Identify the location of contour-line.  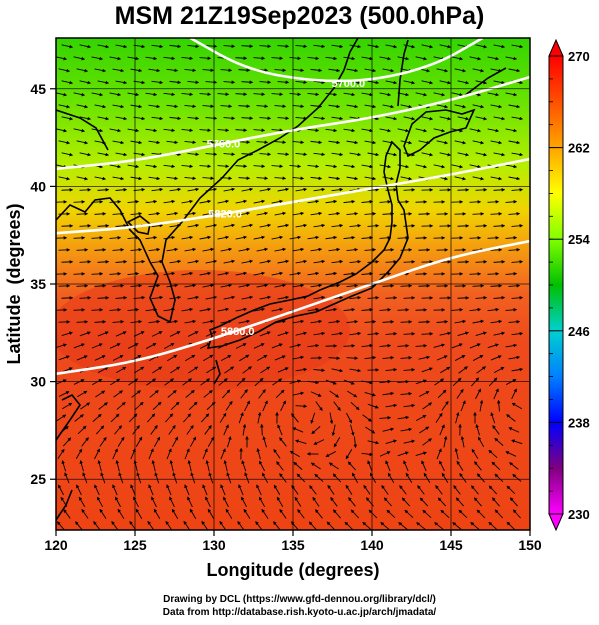
(336, 60).